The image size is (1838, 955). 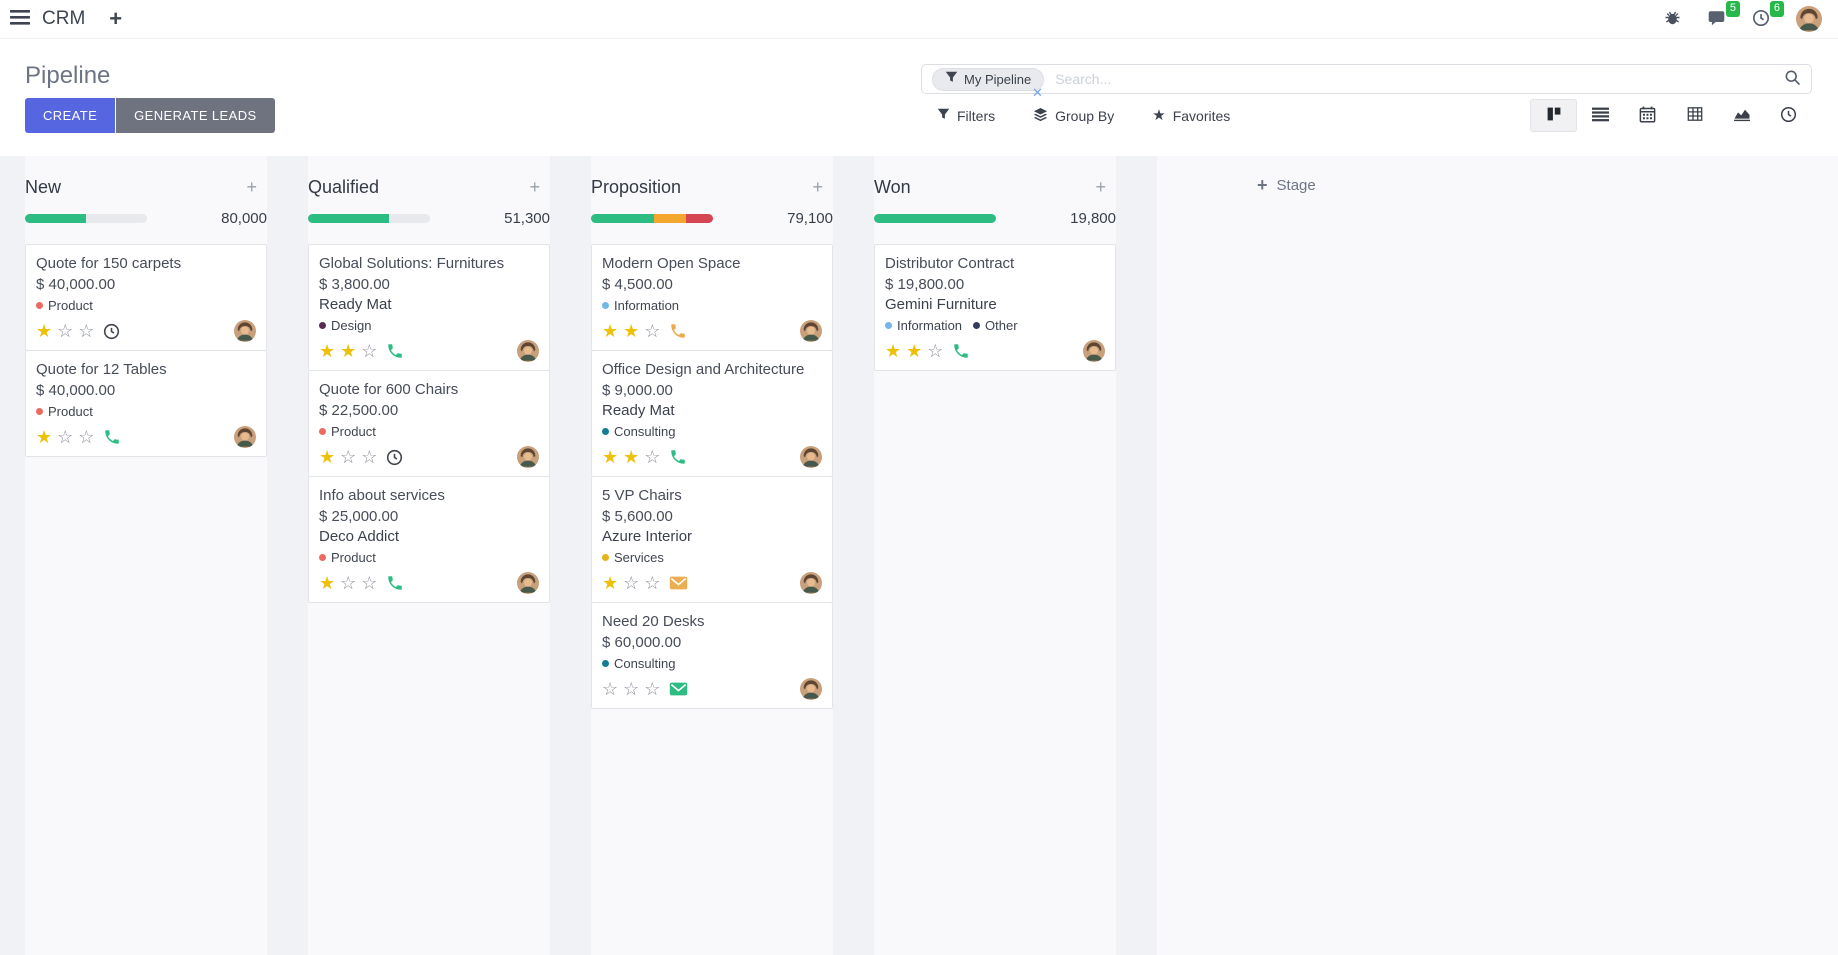 What do you see at coordinates (1741, 115) in the screenshot?
I see `view-graph-button` at bounding box center [1741, 115].